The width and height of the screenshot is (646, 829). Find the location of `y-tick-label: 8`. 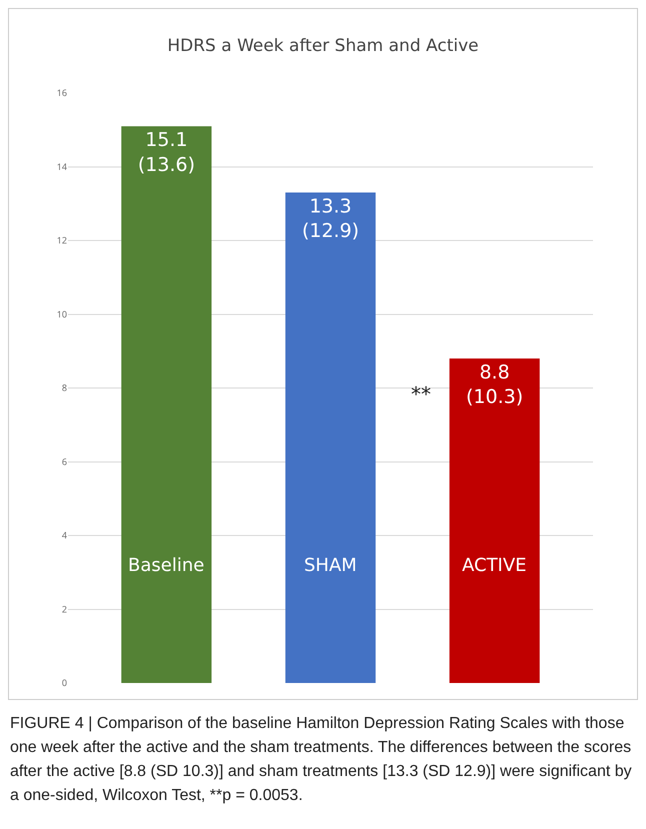

y-tick-label: 8 is located at coordinates (64, 387).